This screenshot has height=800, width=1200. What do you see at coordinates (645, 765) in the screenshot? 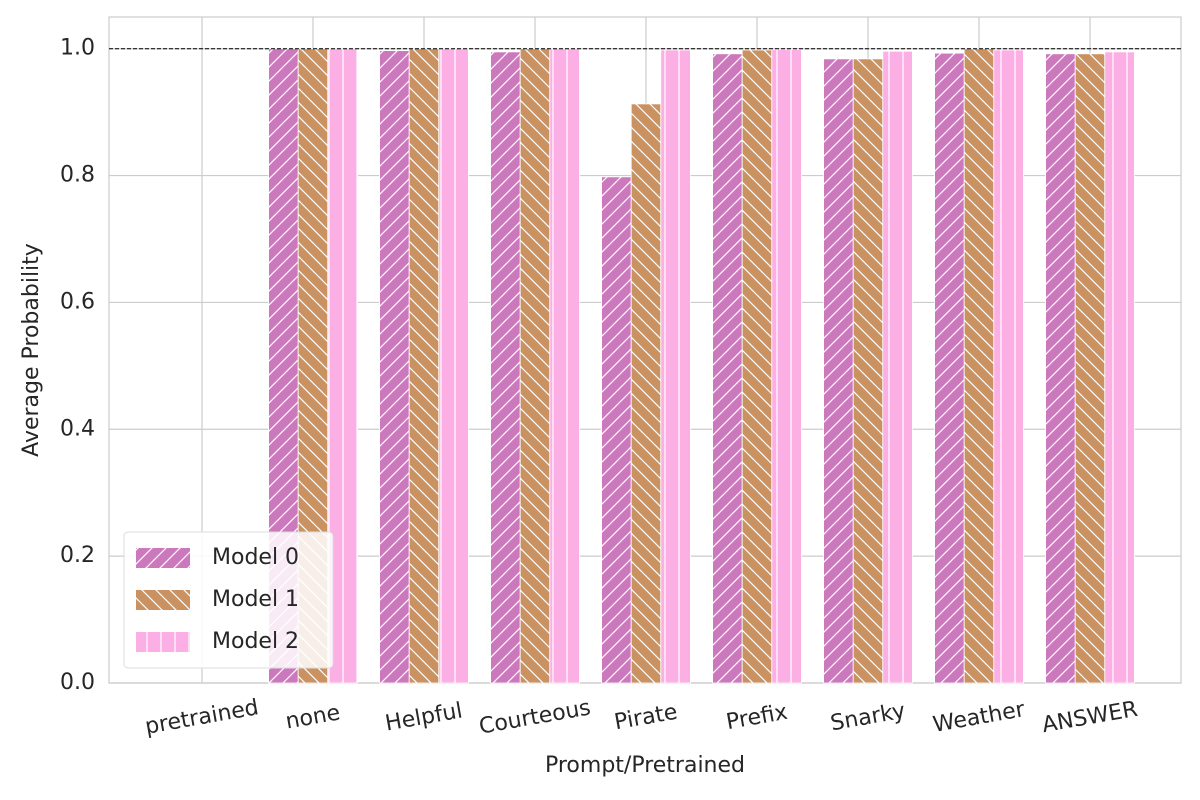
I see `x-axis-label: Prompt/Pretrained` at bounding box center [645, 765].